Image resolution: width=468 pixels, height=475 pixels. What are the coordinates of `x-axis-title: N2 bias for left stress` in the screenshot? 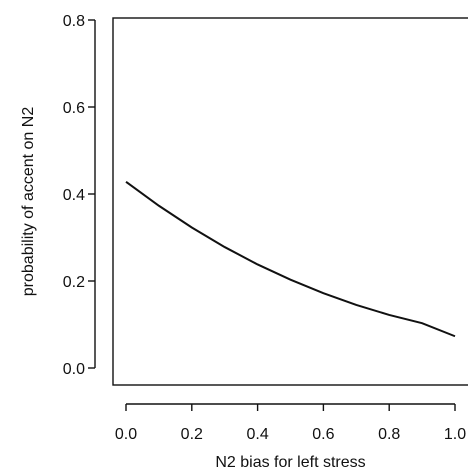 It's located at (290, 462).